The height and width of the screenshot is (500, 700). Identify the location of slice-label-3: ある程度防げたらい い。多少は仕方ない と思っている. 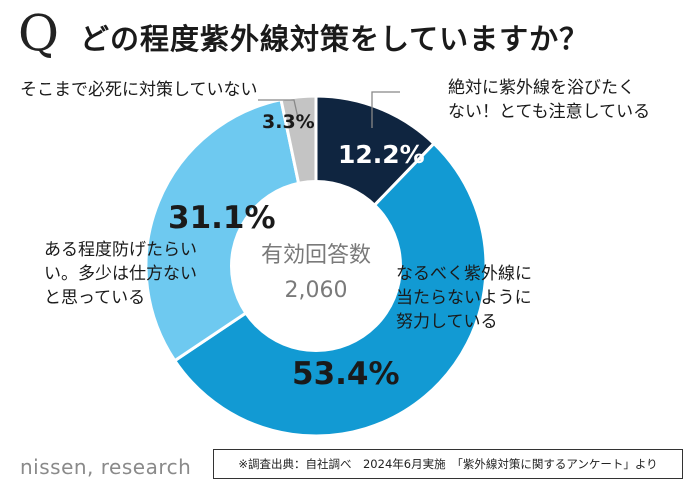
(120, 274).